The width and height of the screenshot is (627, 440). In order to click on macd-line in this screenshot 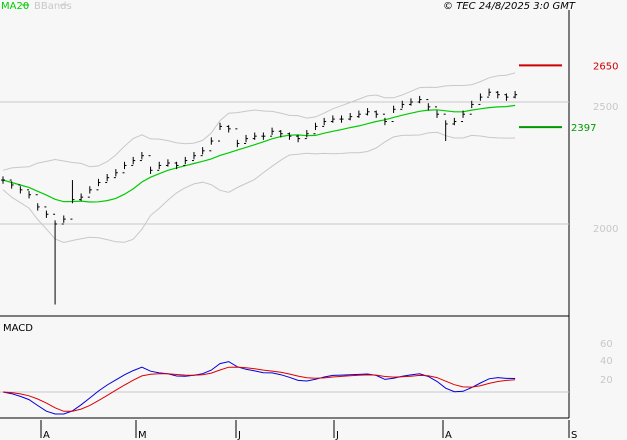, I will do `click(259, 388)`.